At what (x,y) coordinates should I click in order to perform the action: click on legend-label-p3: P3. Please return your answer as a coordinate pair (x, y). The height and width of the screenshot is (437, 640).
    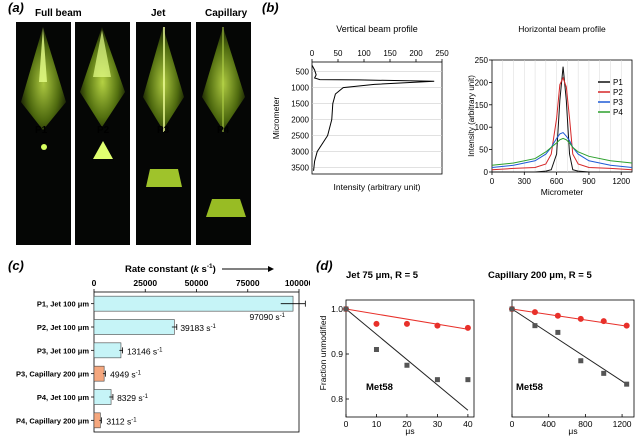
    Looking at the image, I should click on (618, 102).